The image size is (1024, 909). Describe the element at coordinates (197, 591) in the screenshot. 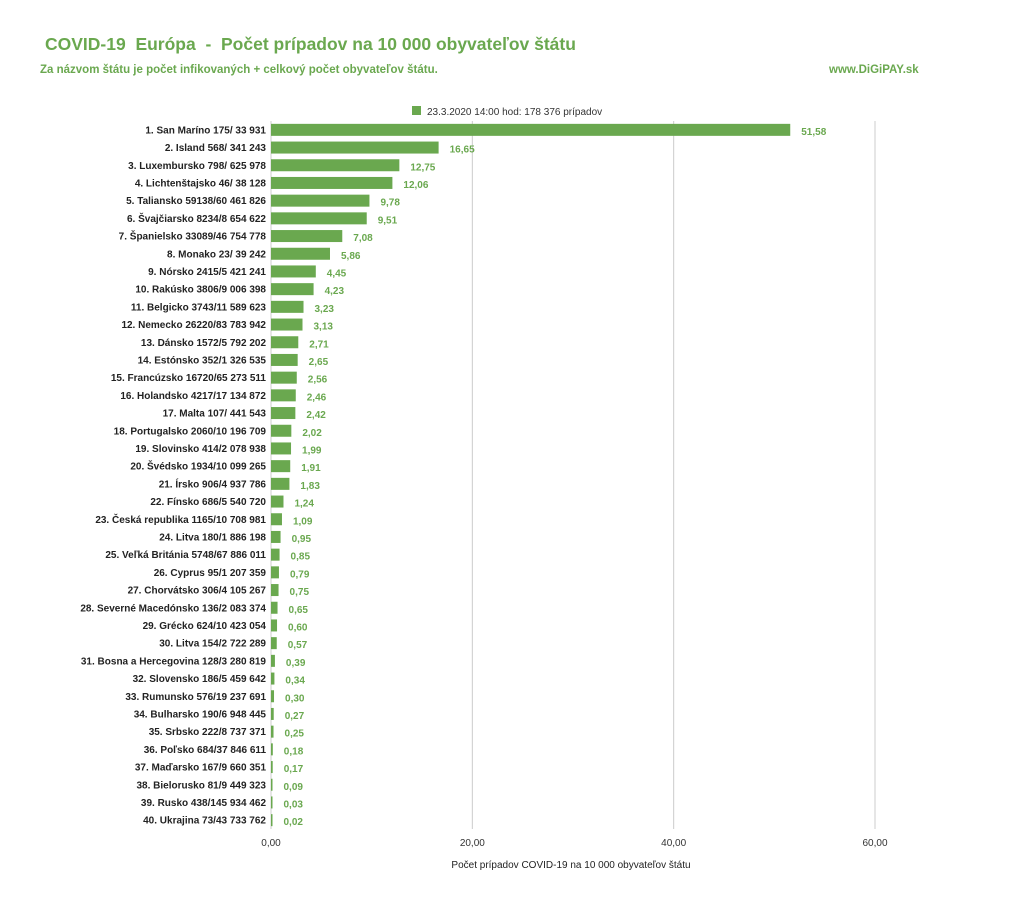

I see `category-label: 27. Chorvátsko 306/4 105 267` at that location.